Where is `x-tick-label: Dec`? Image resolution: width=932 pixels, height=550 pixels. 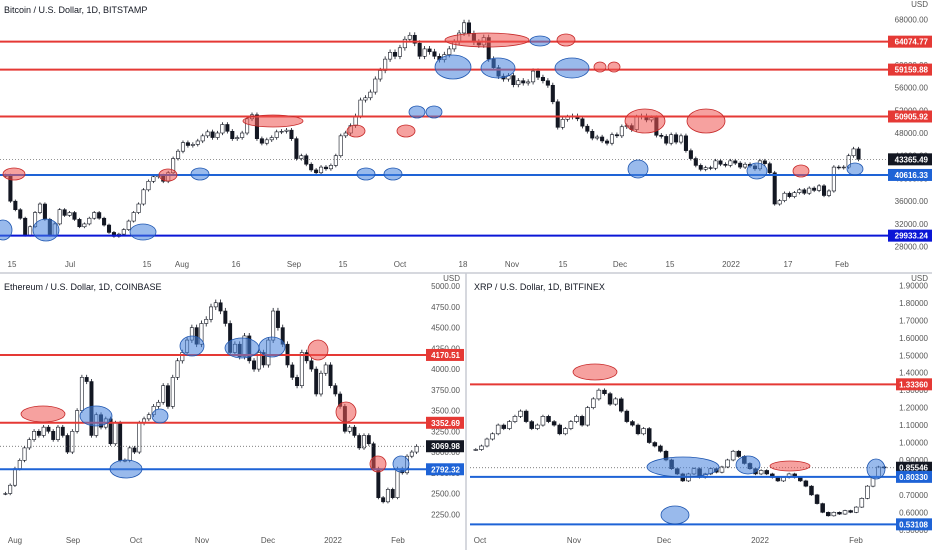
x-tick-label: Dec is located at coordinates (664, 540).